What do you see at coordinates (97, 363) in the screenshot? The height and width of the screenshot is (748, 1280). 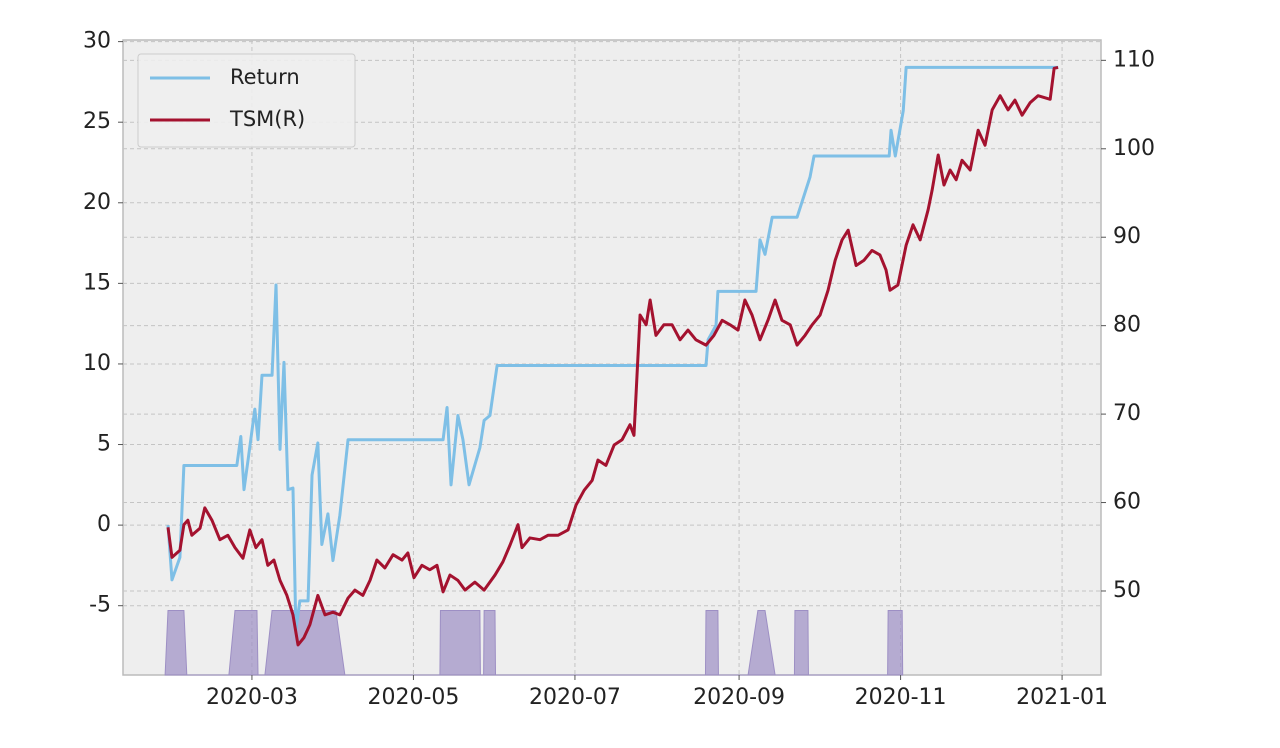 I see `y-tick-label: 10` at bounding box center [97, 363].